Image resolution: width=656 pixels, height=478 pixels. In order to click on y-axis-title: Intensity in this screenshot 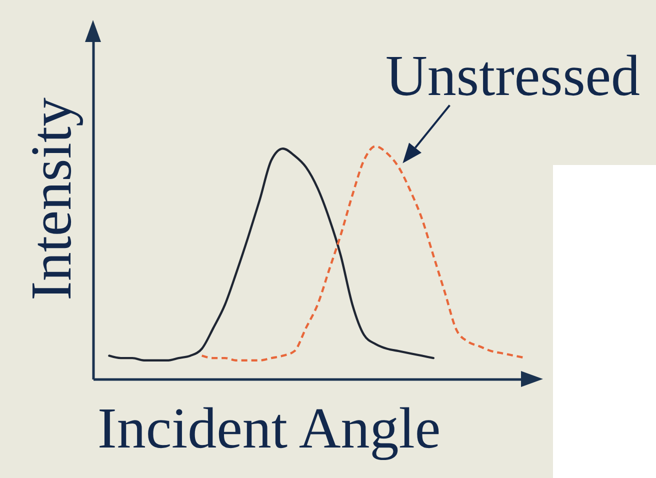, I will do `click(51, 199)`.